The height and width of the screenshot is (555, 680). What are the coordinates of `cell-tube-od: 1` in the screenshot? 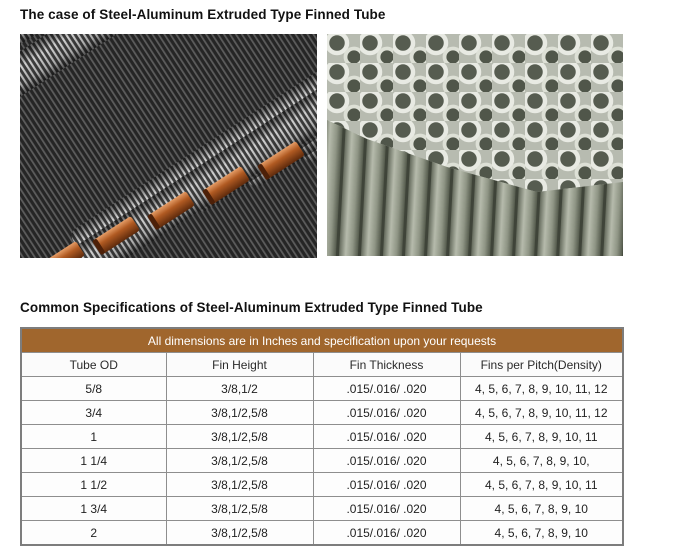 It's located at (93, 436).